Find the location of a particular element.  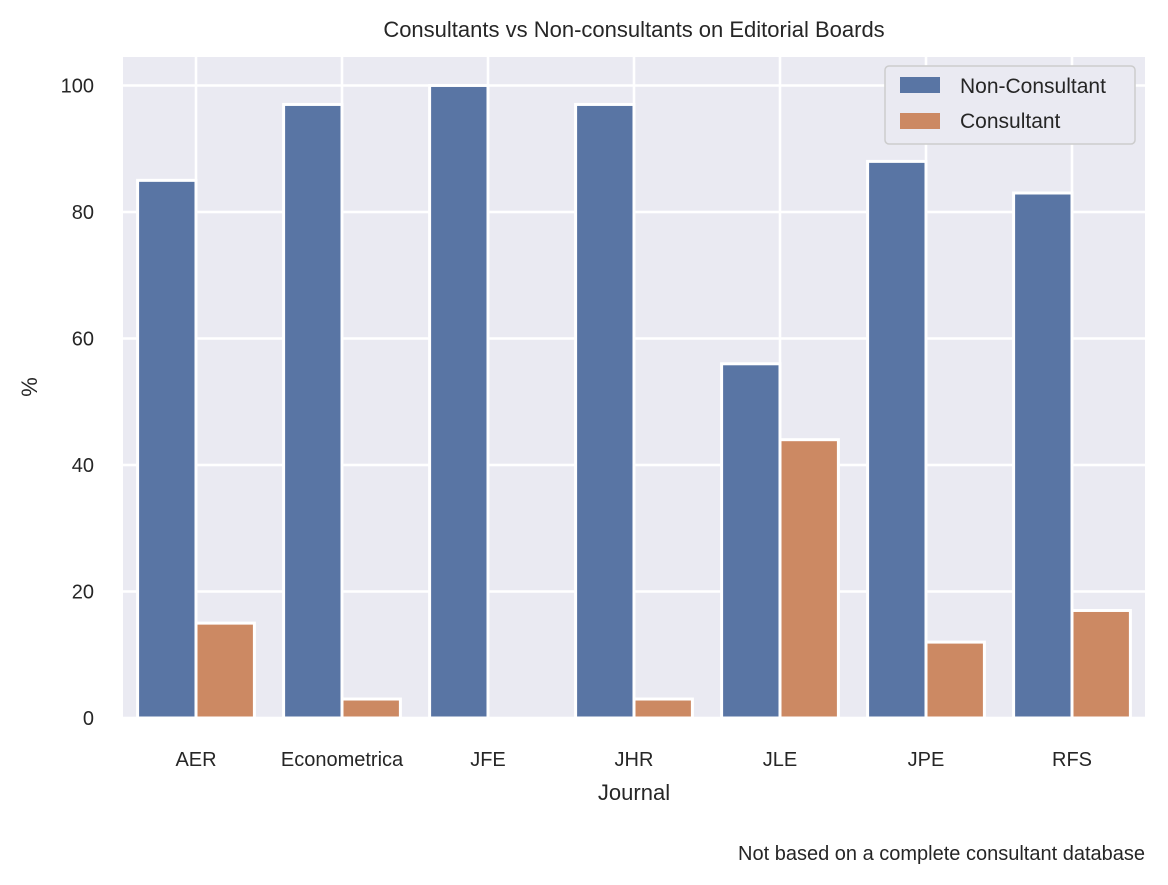

legend-swatch-non-consultant is located at coordinates (920, 85).